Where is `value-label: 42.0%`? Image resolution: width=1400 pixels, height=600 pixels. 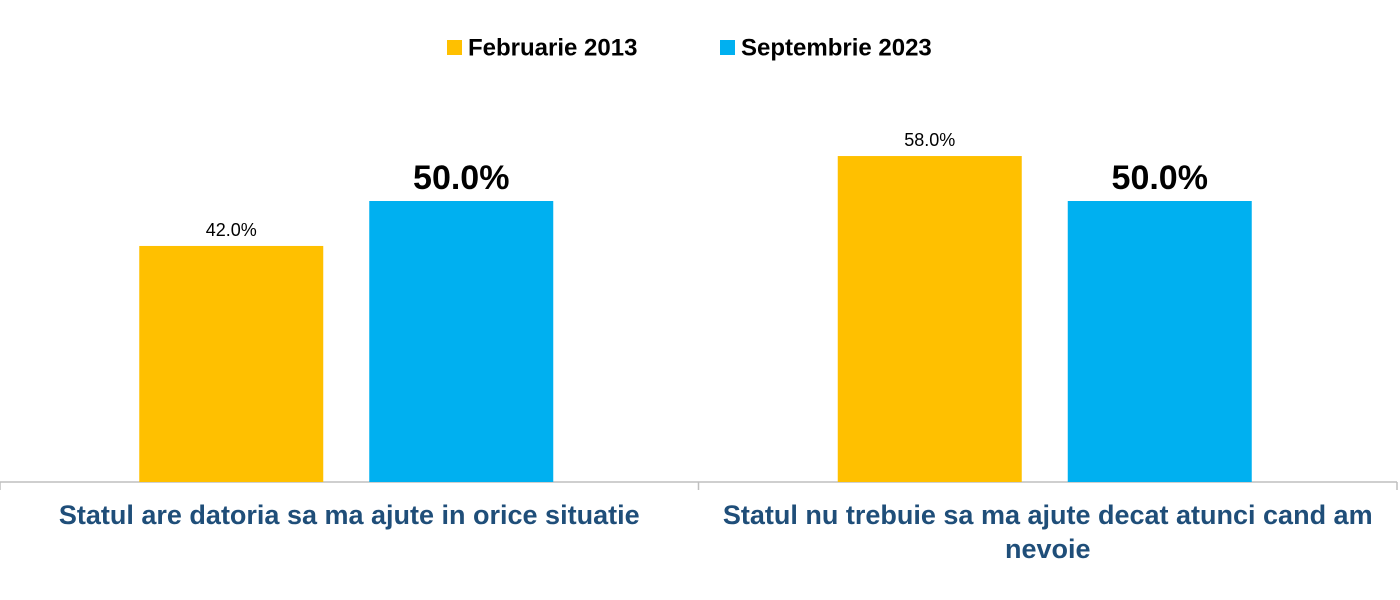
value-label: 42.0% is located at coordinates (231, 230).